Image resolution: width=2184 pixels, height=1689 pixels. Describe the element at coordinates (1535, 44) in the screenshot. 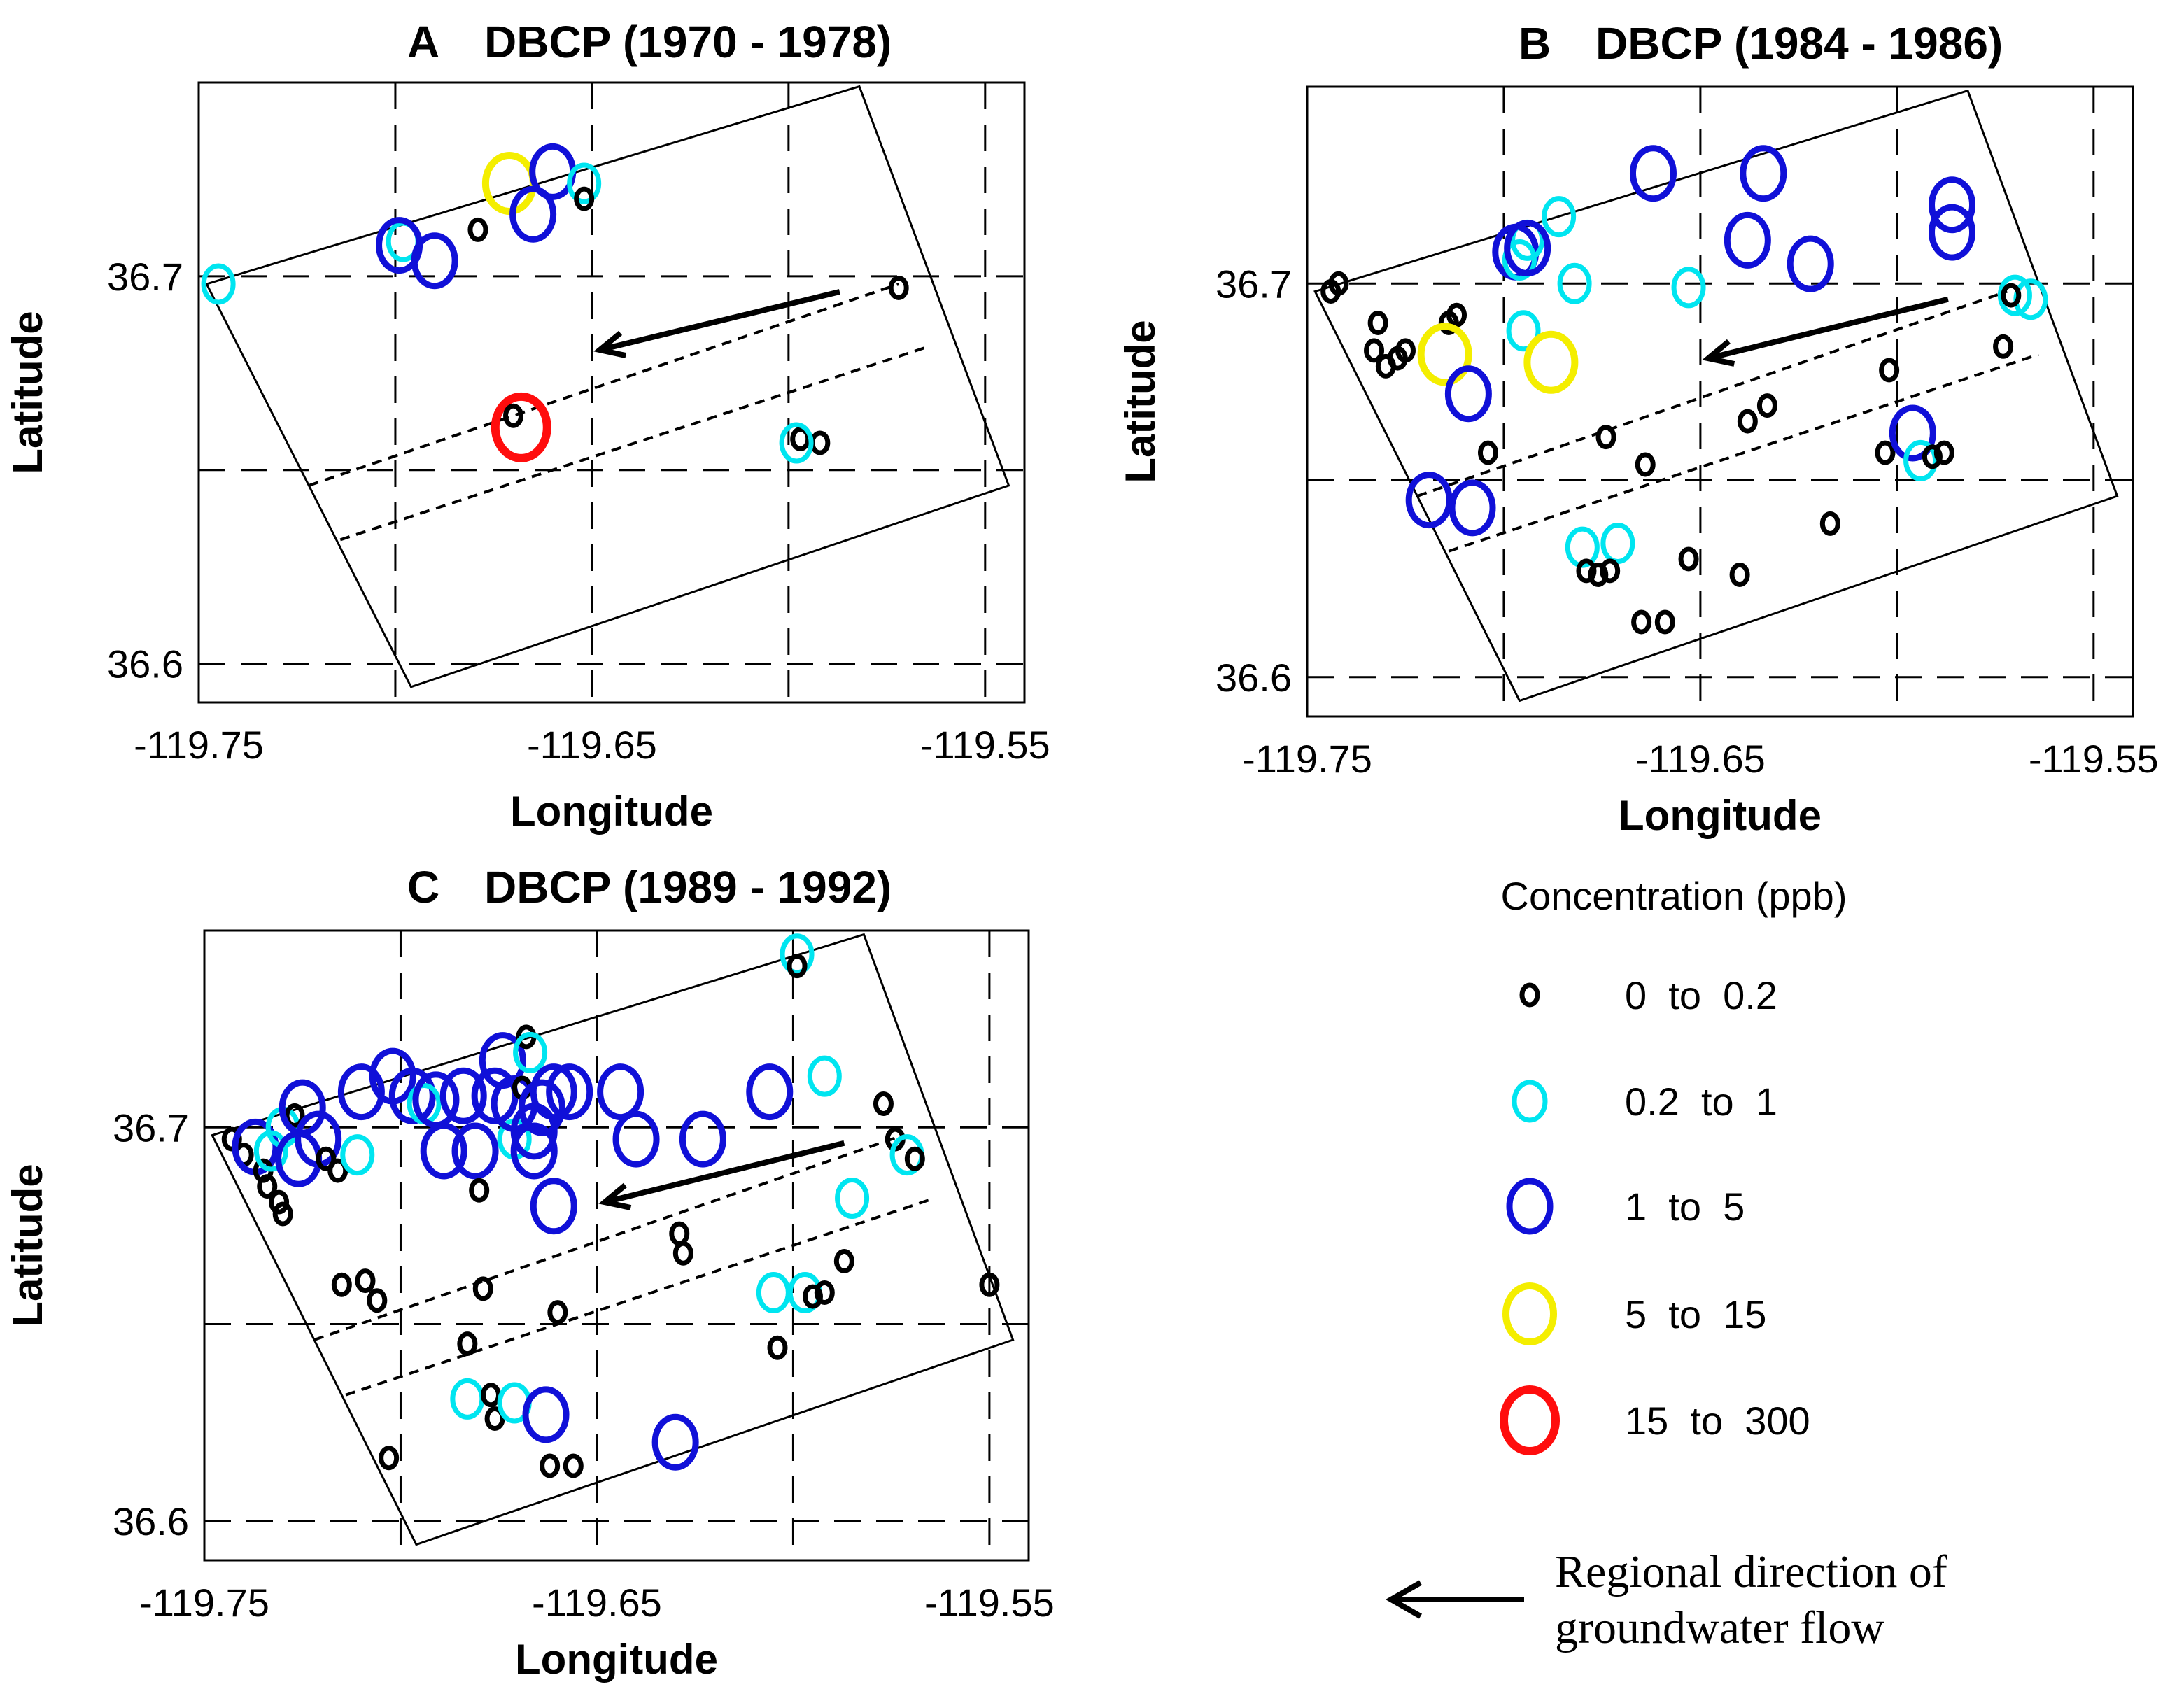

I see `panel-letter: B` at that location.